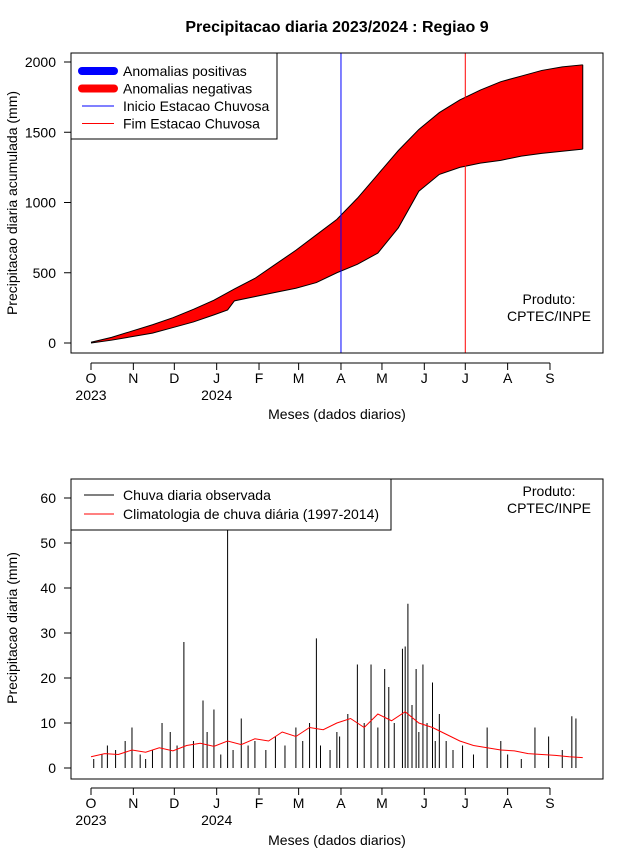 This screenshot has width=640, height=850. Describe the element at coordinates (40, 203) in the screenshot. I see `y-tick-label: 1000` at that location.